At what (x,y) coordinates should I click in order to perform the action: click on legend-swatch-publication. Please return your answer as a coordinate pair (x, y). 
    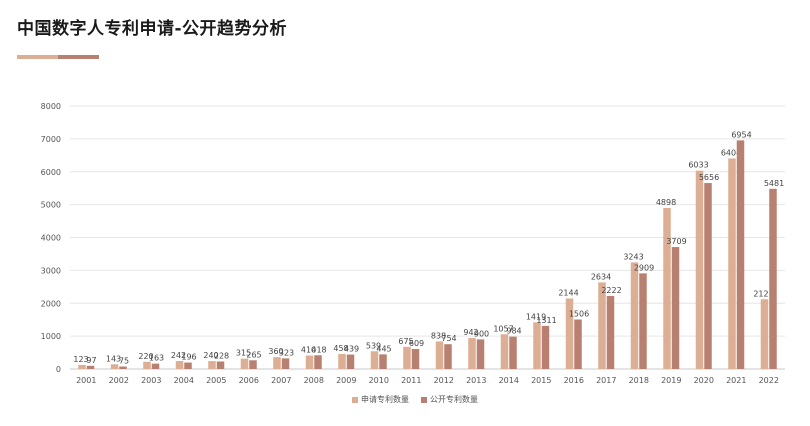
    Looking at the image, I should click on (424, 399).